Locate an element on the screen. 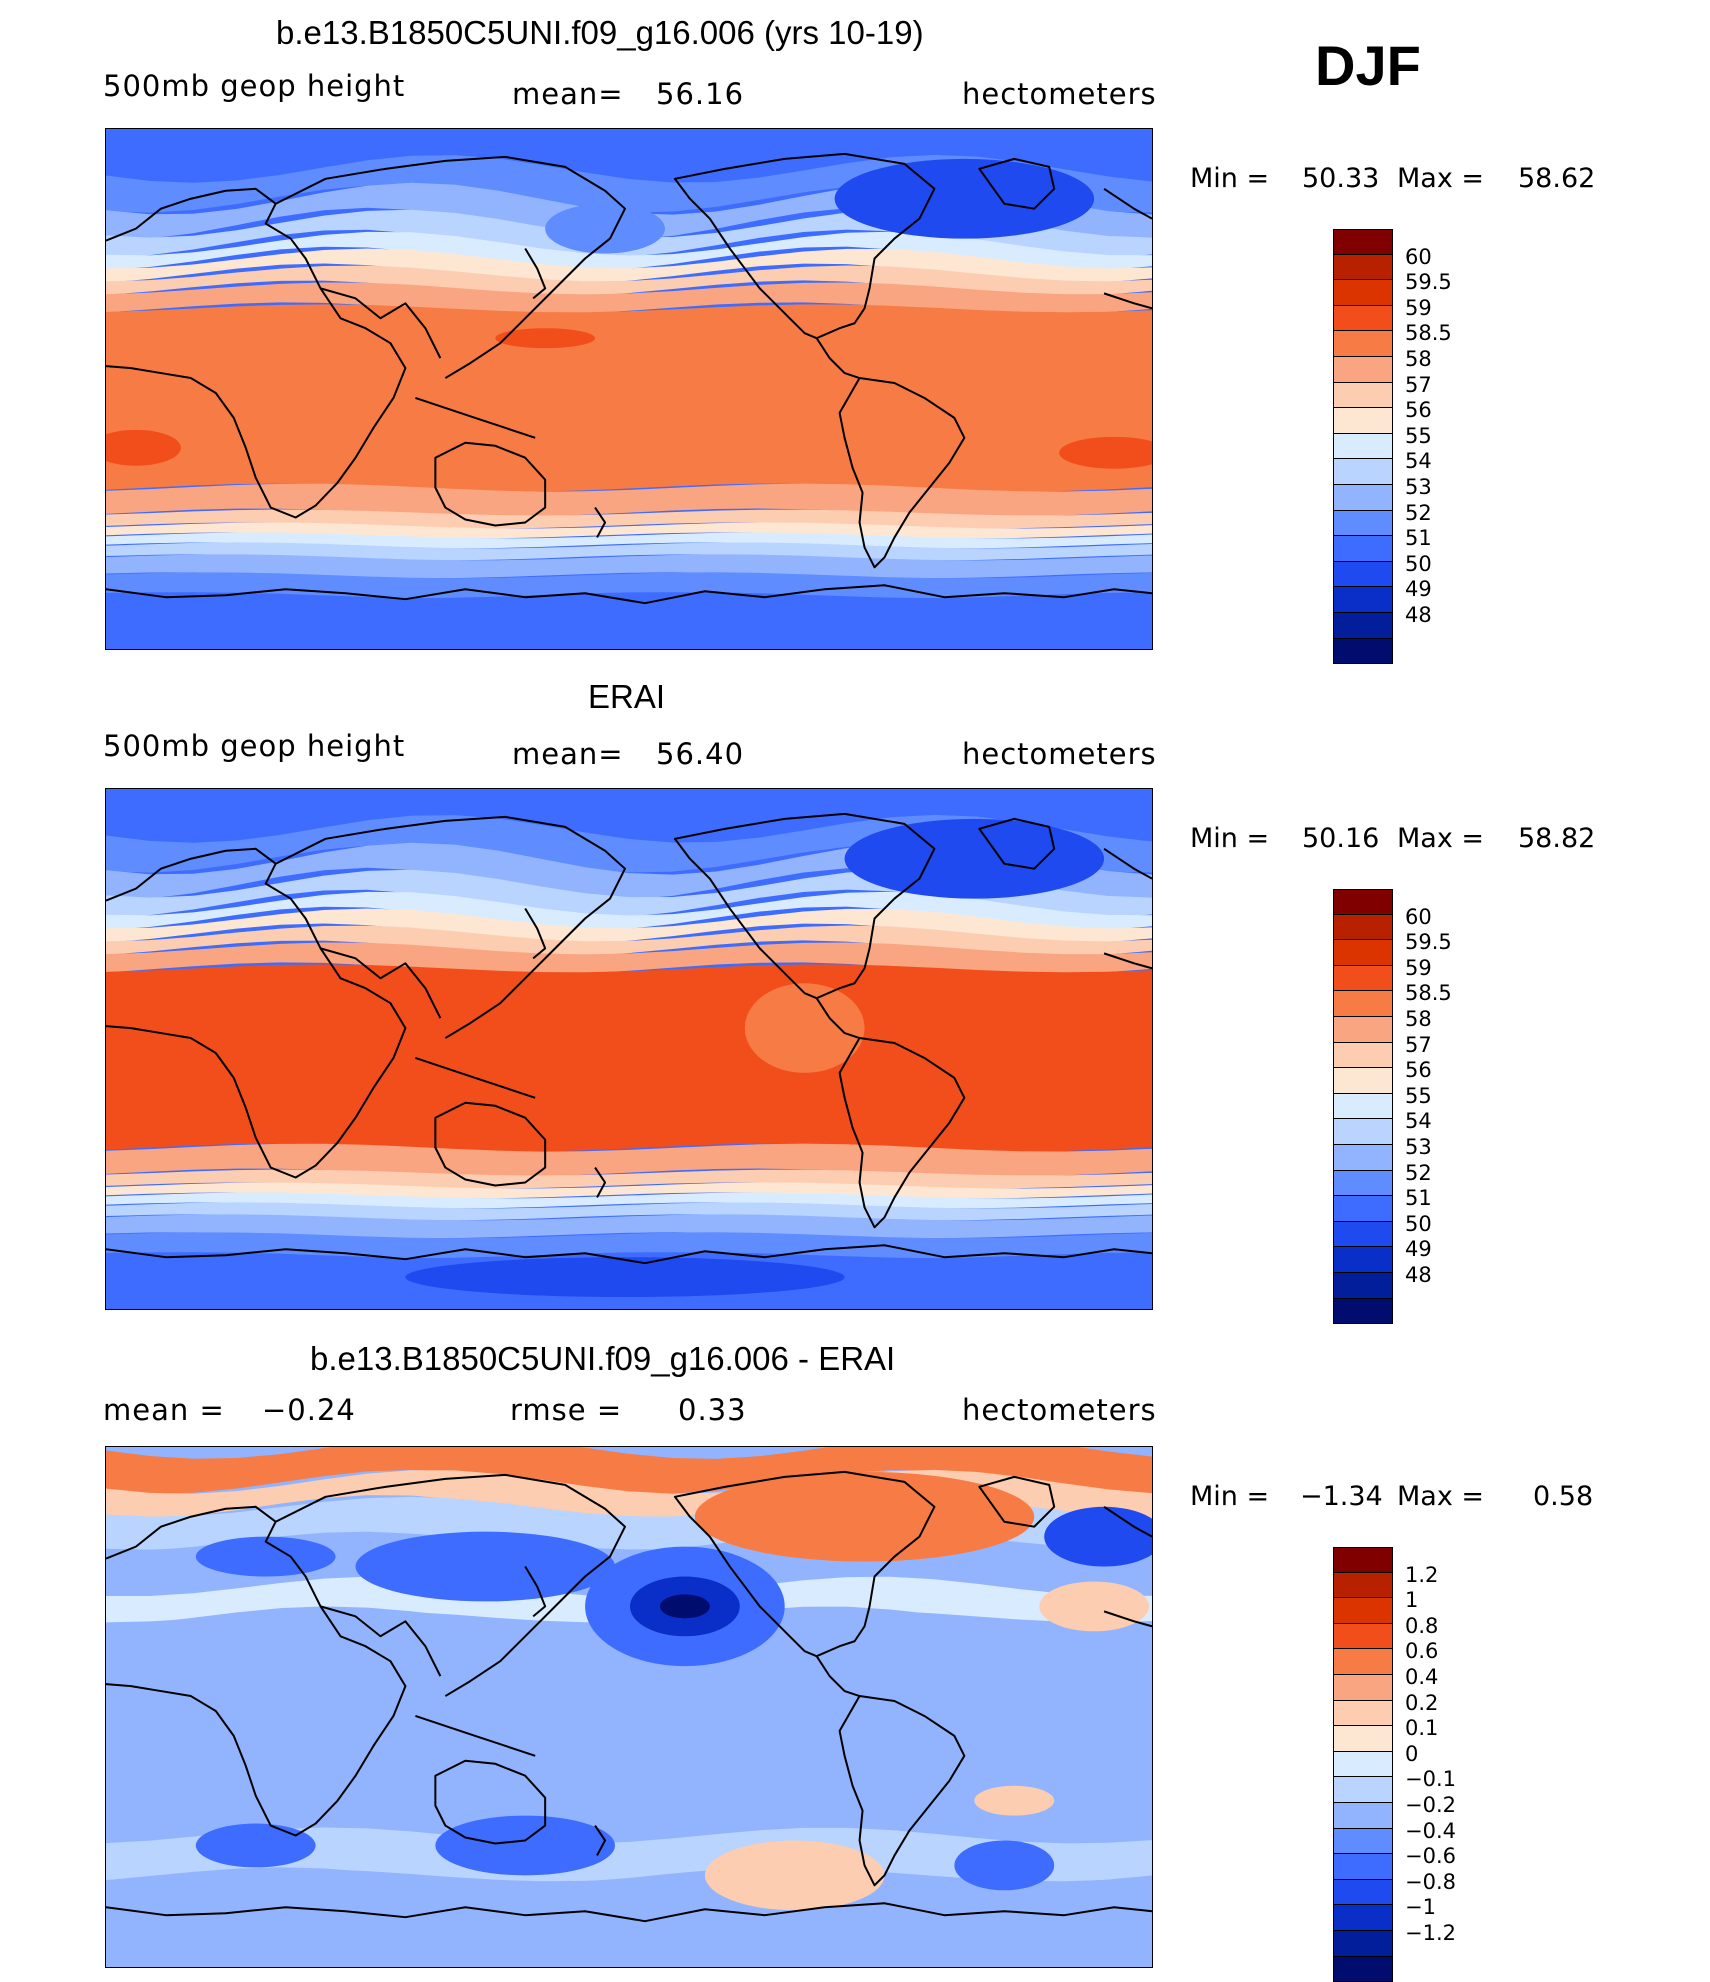  colorbar-tick-label: 58.5 is located at coordinates (1428, 993).